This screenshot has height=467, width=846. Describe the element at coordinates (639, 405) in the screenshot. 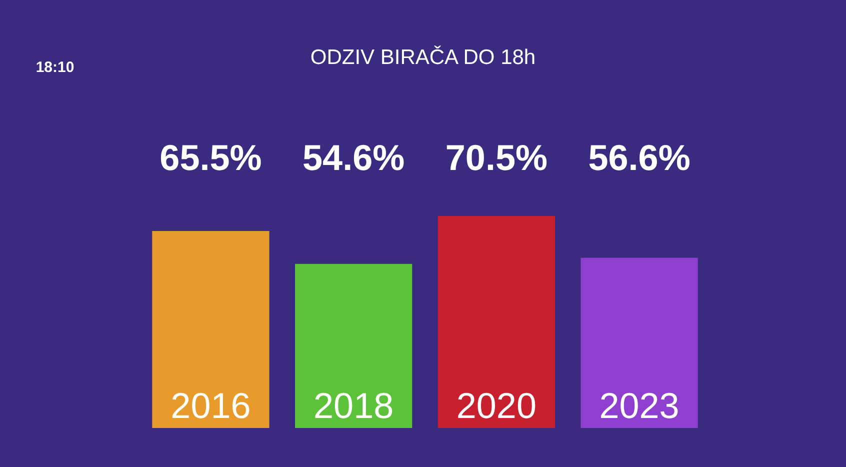

I see `x-tick-label: 2023` at that location.